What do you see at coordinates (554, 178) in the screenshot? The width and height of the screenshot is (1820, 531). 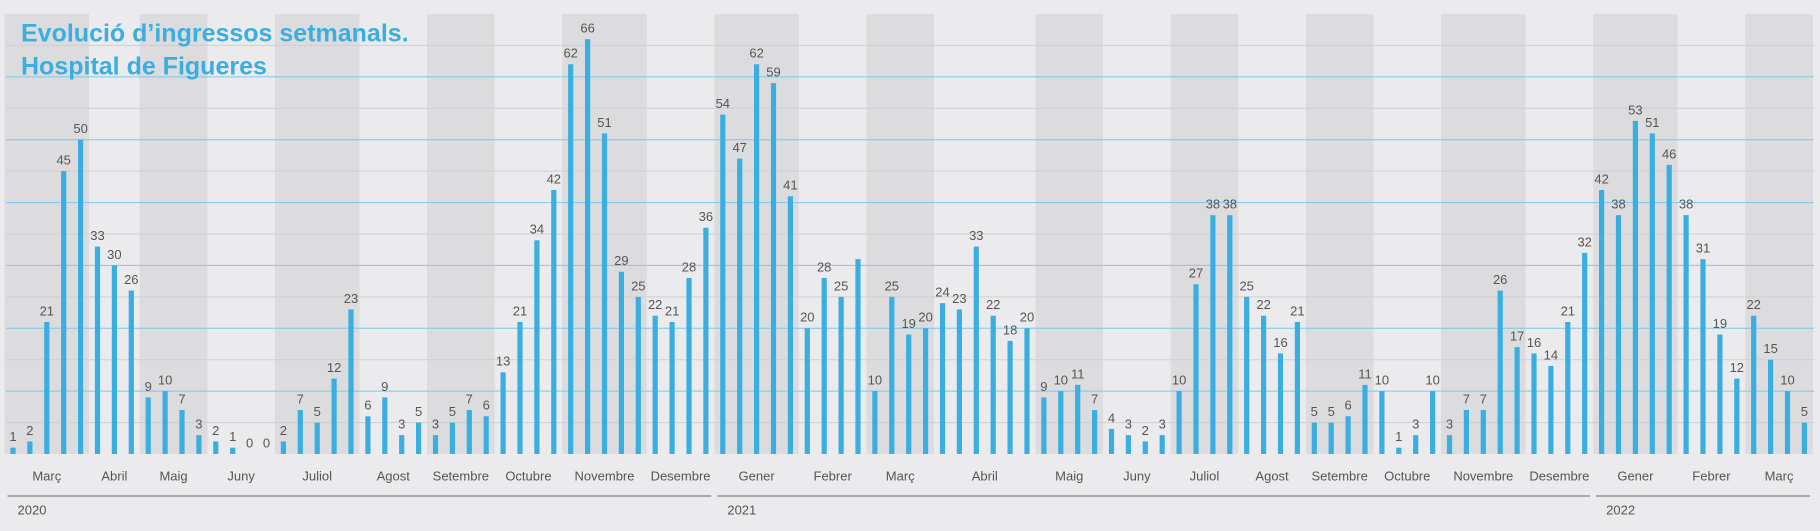 I see `value-label: 42` at bounding box center [554, 178].